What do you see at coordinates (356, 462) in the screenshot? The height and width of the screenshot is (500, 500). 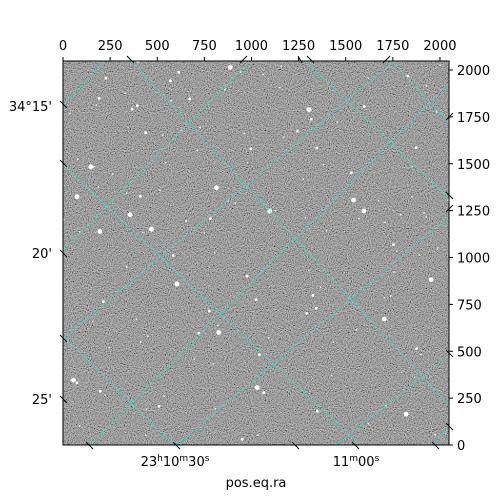 I see `ra-tick-label-2: 11m00s` at bounding box center [356, 462].